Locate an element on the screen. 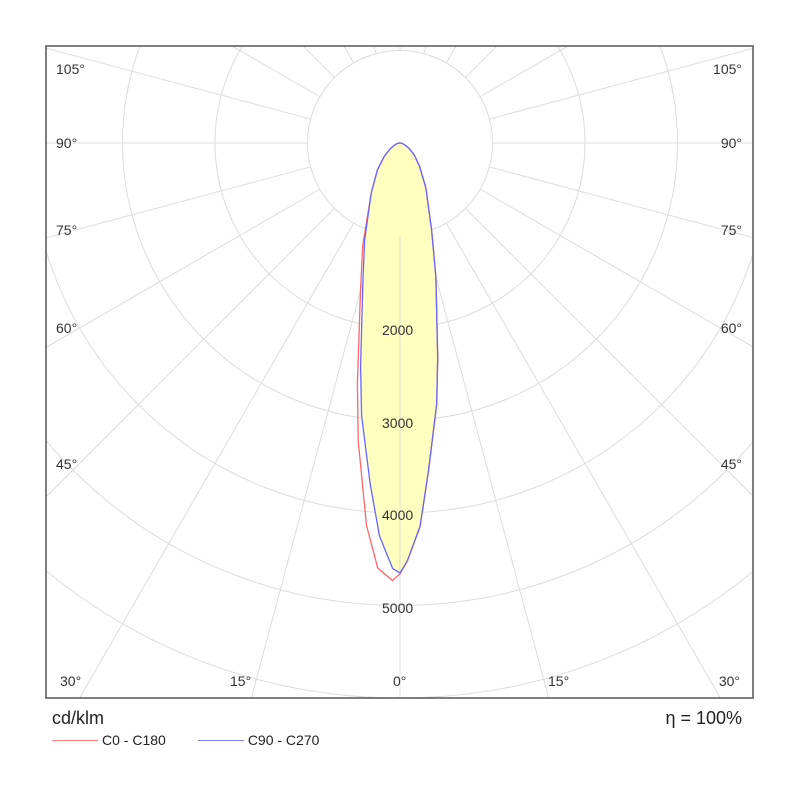 This screenshot has width=800, height=800. angle-label-left-105: 105° is located at coordinates (70, 69).